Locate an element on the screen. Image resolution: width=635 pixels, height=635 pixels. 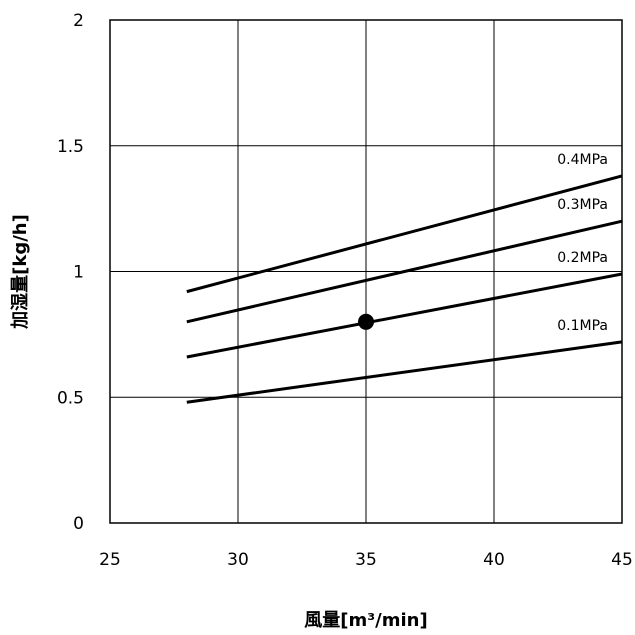
y-tick-label: 0 is located at coordinates (78, 524).